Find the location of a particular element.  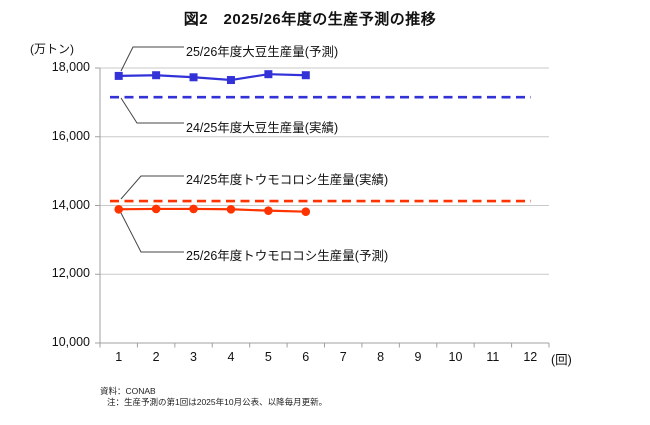

y-tick-label: 16,000 is located at coordinates (70, 135).